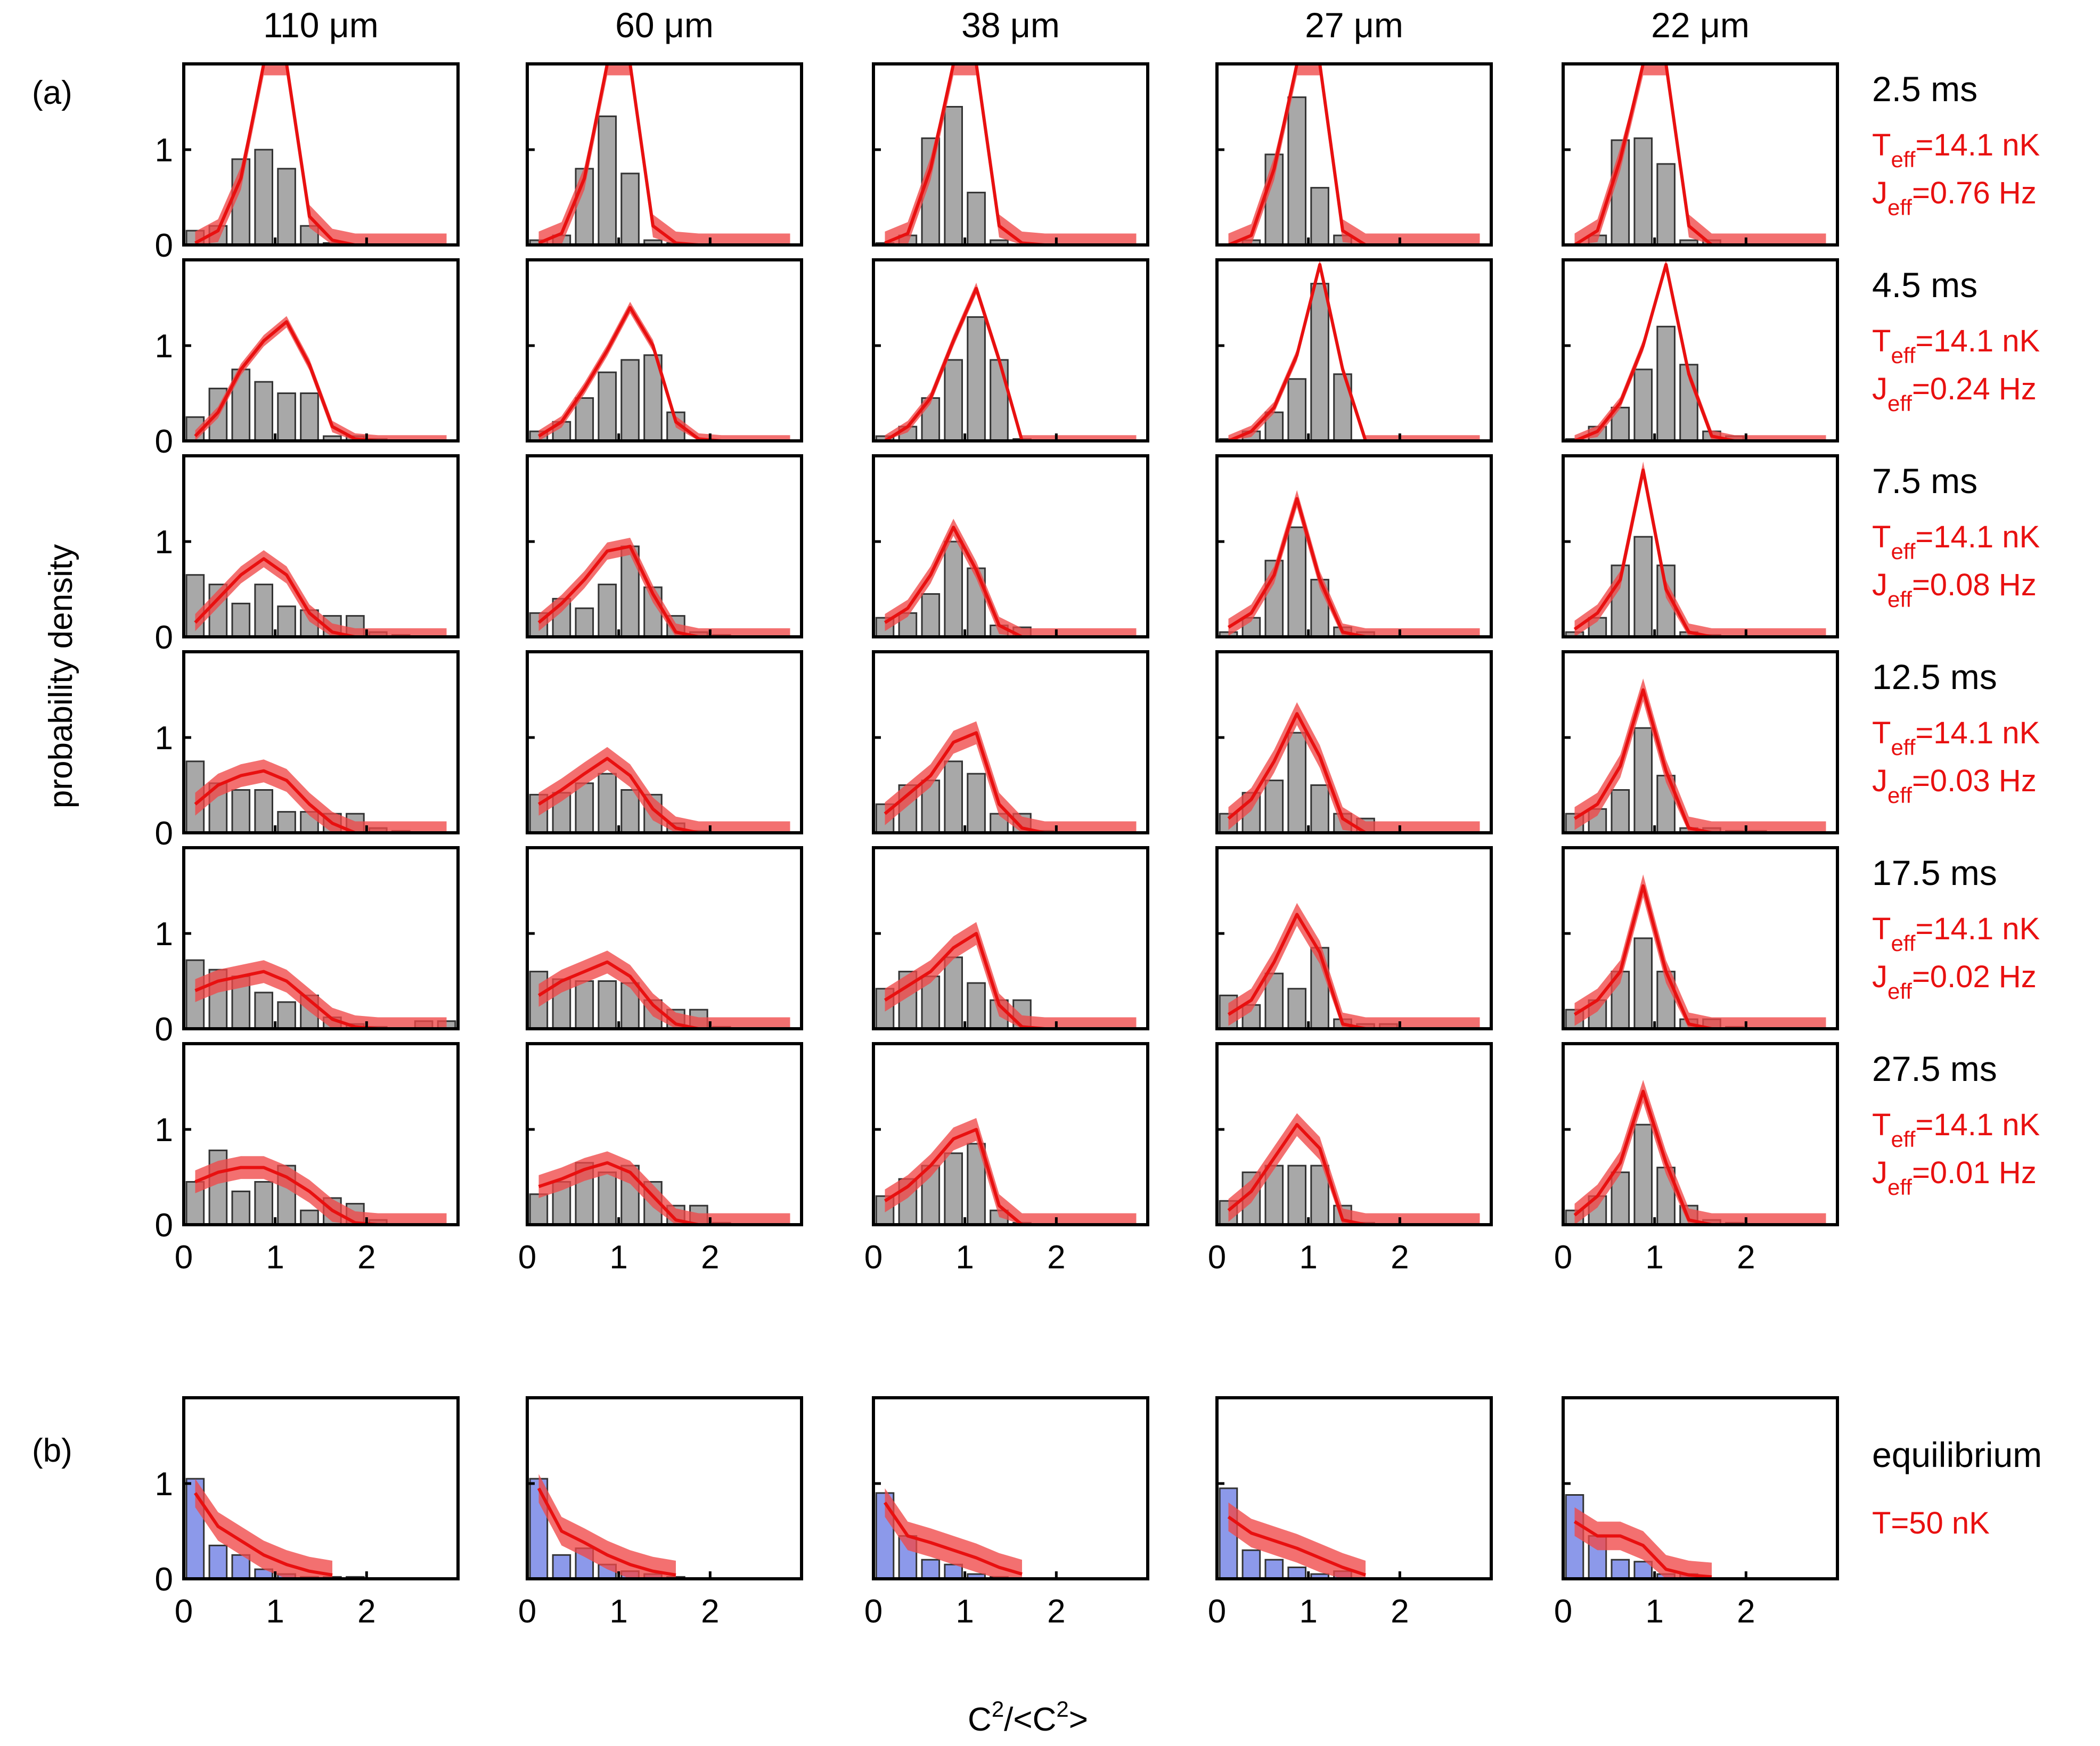  I want to click on jeff-label: Jeff=0.03 Hz, so click(1954, 786).